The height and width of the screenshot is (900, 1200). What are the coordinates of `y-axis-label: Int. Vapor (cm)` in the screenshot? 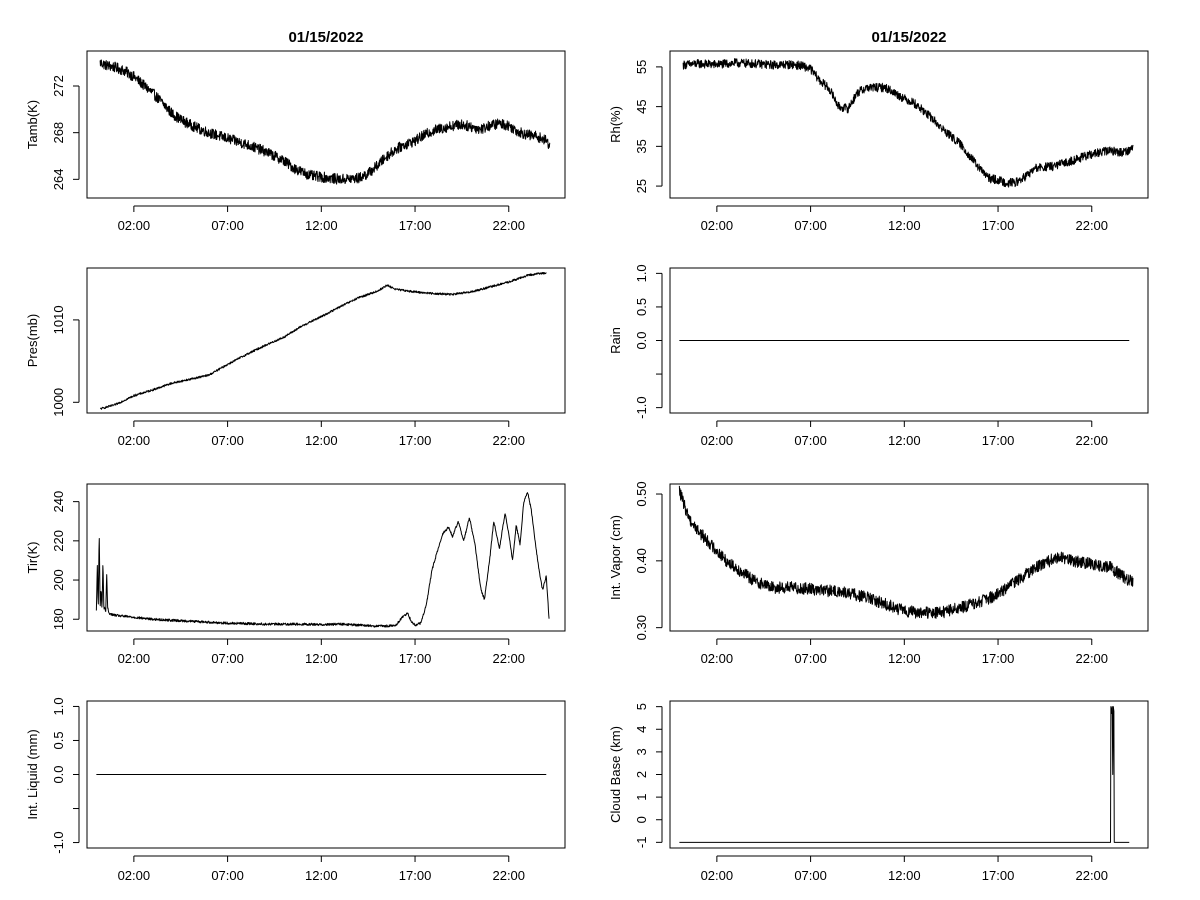 It's located at (615, 557).